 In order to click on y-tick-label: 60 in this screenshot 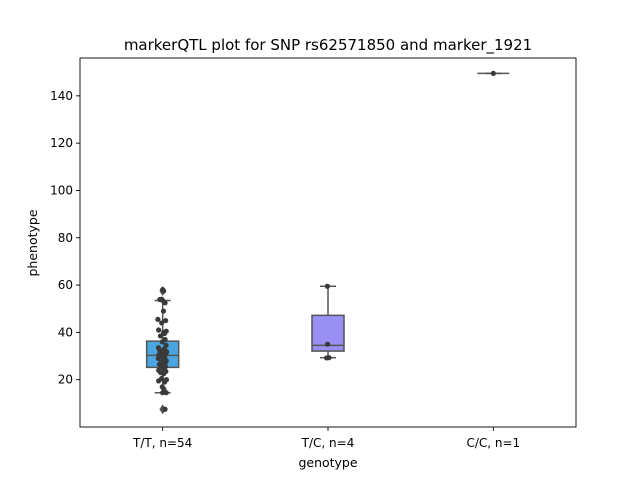, I will do `click(65, 285)`.